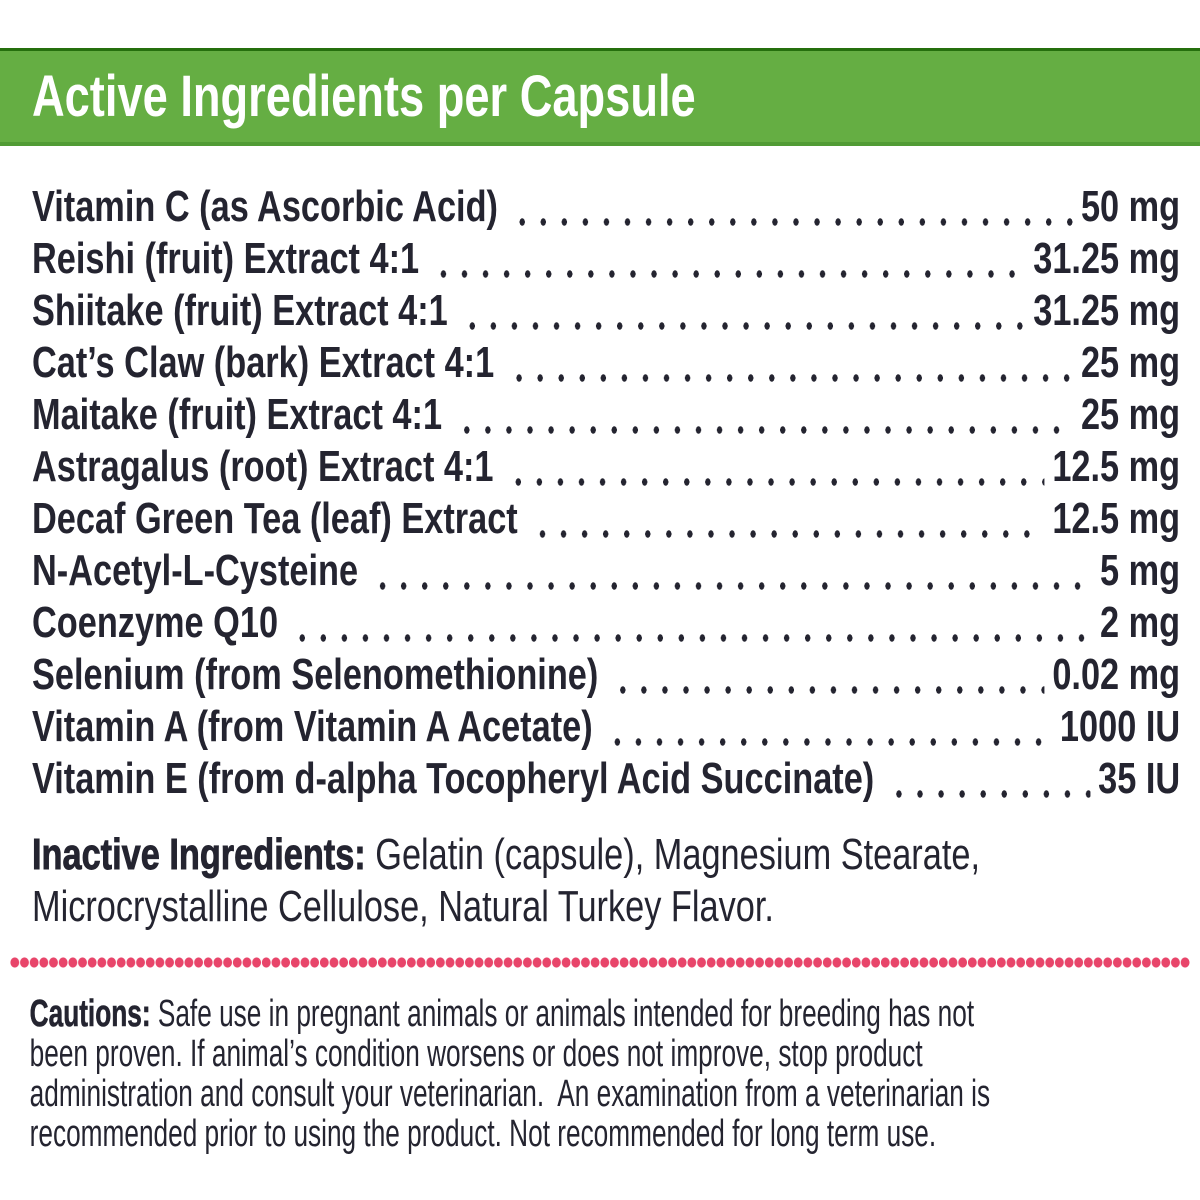 Image resolution: width=1200 pixels, height=1200 pixels. What do you see at coordinates (155, 622) in the screenshot?
I see `ingredient-name: Coenzyme Q10` at bounding box center [155, 622].